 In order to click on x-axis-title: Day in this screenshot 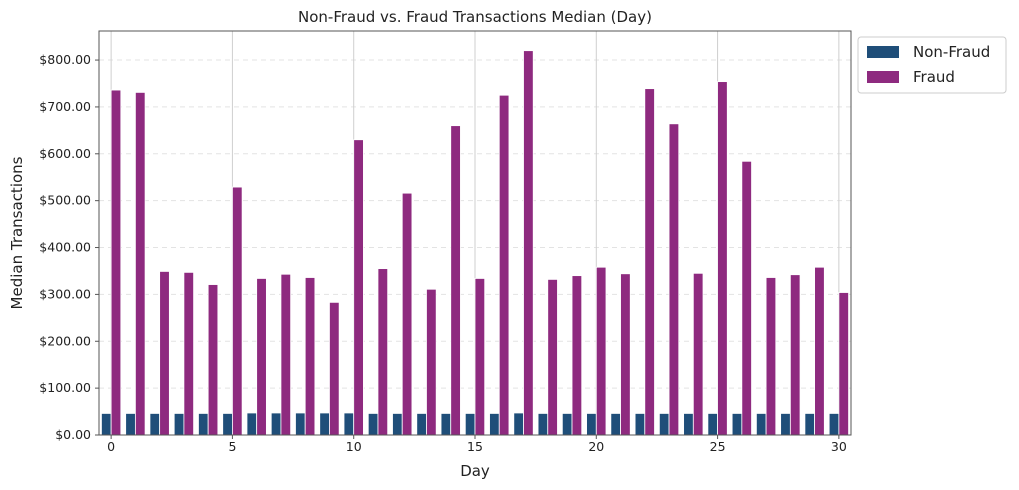, I will do `click(475, 471)`.